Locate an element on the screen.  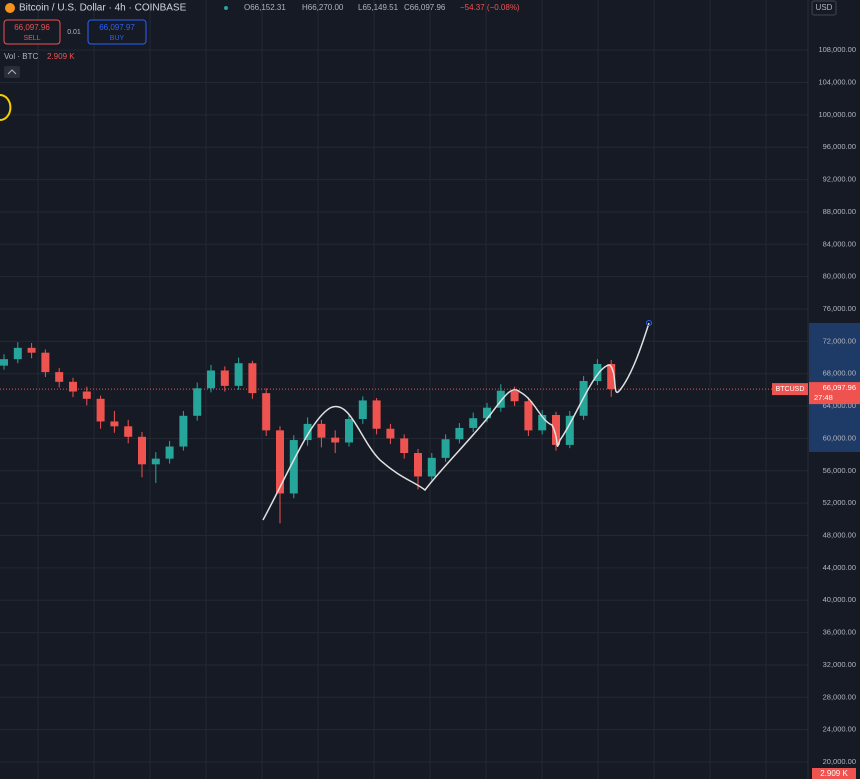
currency: USD is located at coordinates (824, 7).